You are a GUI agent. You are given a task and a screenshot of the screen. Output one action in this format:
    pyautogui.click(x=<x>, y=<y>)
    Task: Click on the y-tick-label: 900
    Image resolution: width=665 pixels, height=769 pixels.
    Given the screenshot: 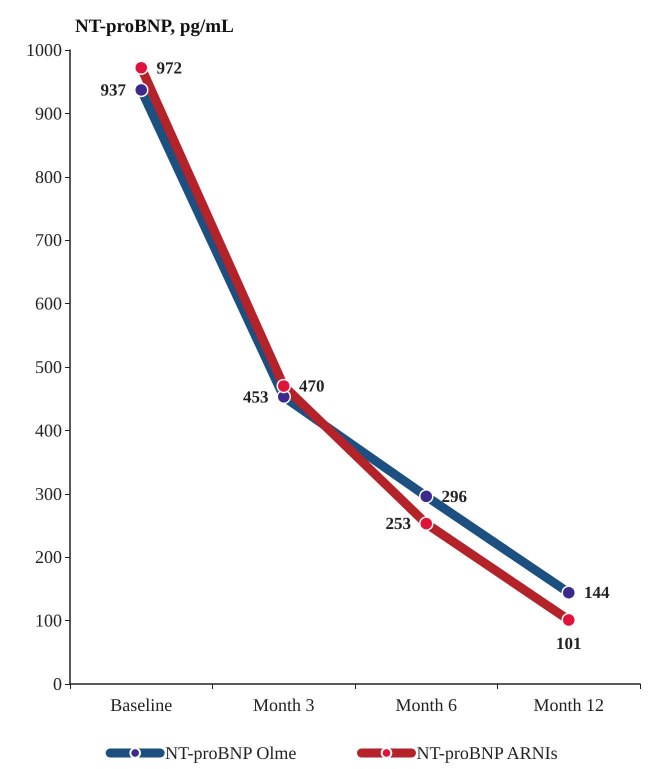 What is the action you would take?
    pyautogui.click(x=48, y=113)
    